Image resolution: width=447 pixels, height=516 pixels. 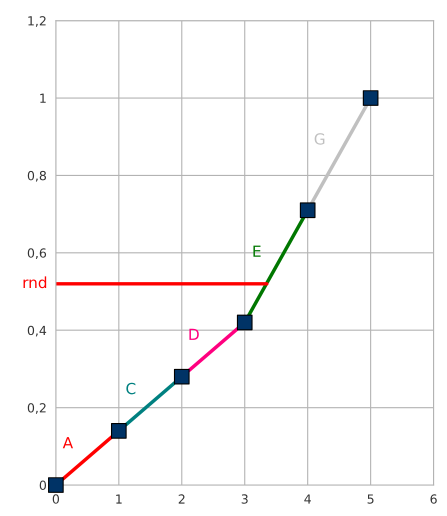 What do you see at coordinates (307, 499) in the screenshot?
I see `x-tick-label: 4` at bounding box center [307, 499].